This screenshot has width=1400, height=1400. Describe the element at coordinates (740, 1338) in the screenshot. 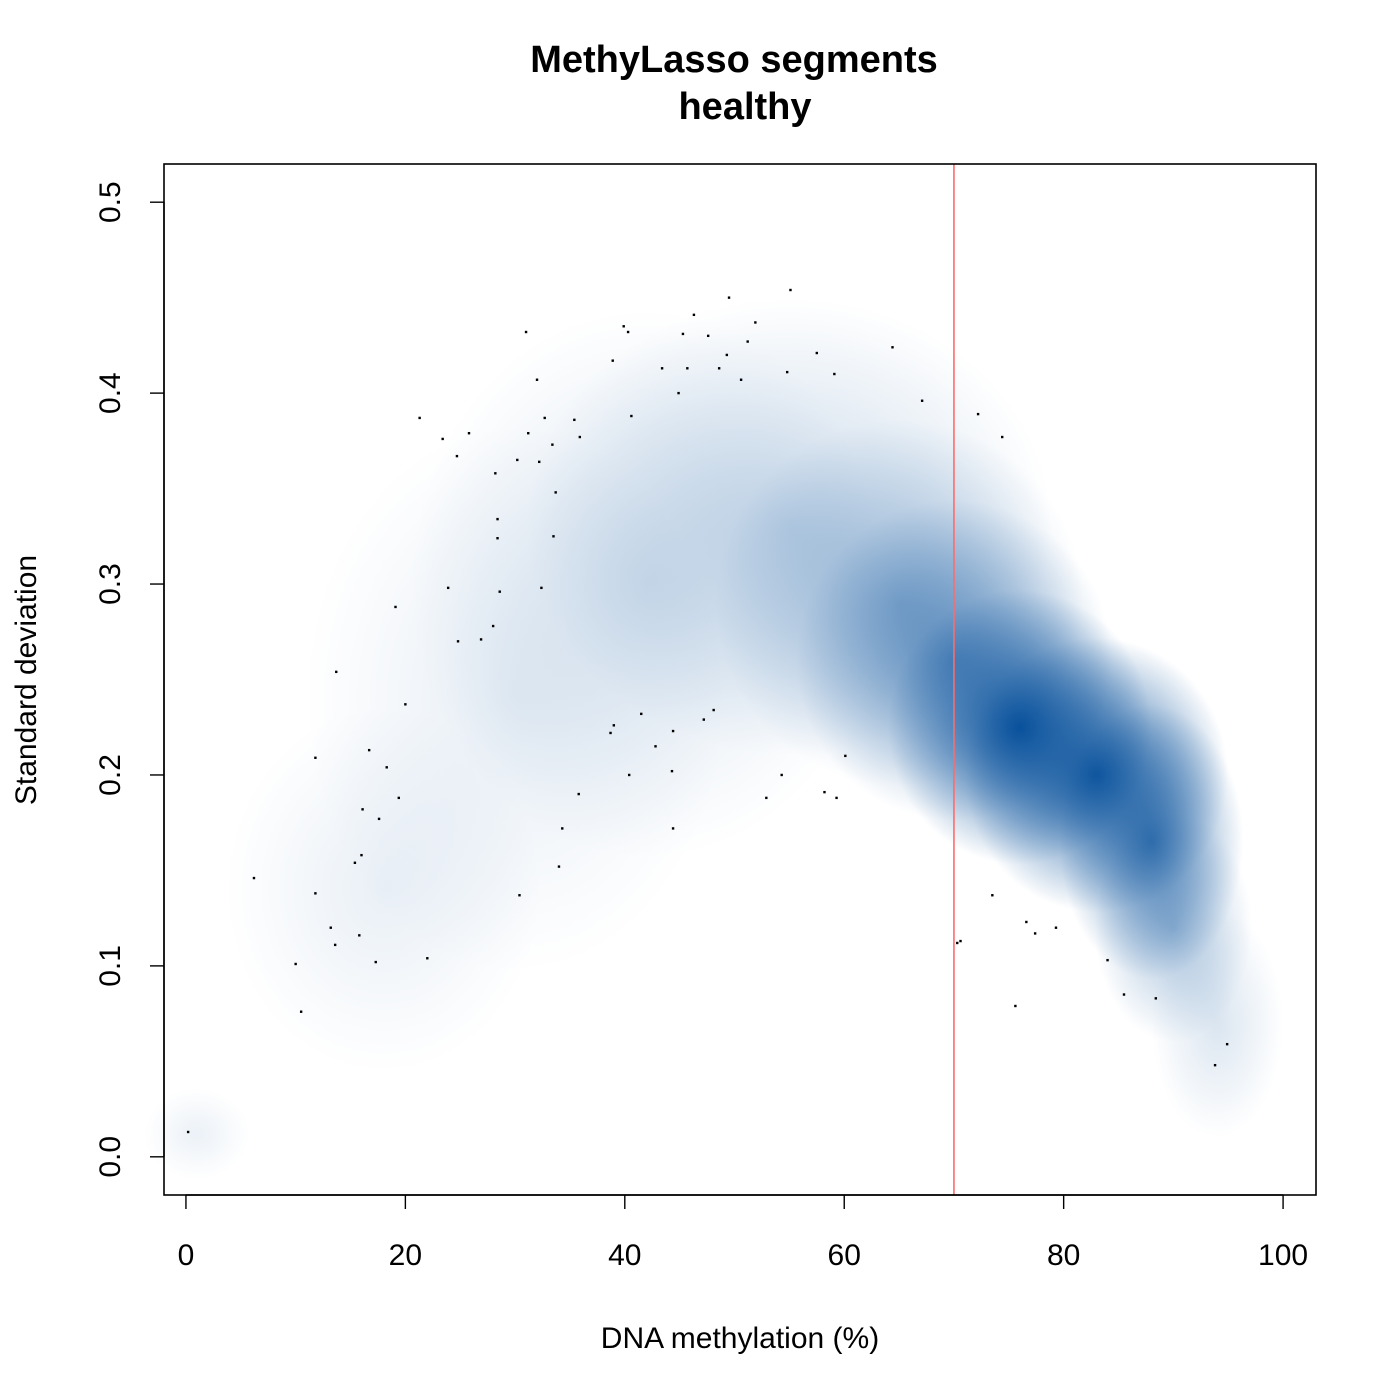

I see `x-axis-label: DNA methylation (%)` at that location.